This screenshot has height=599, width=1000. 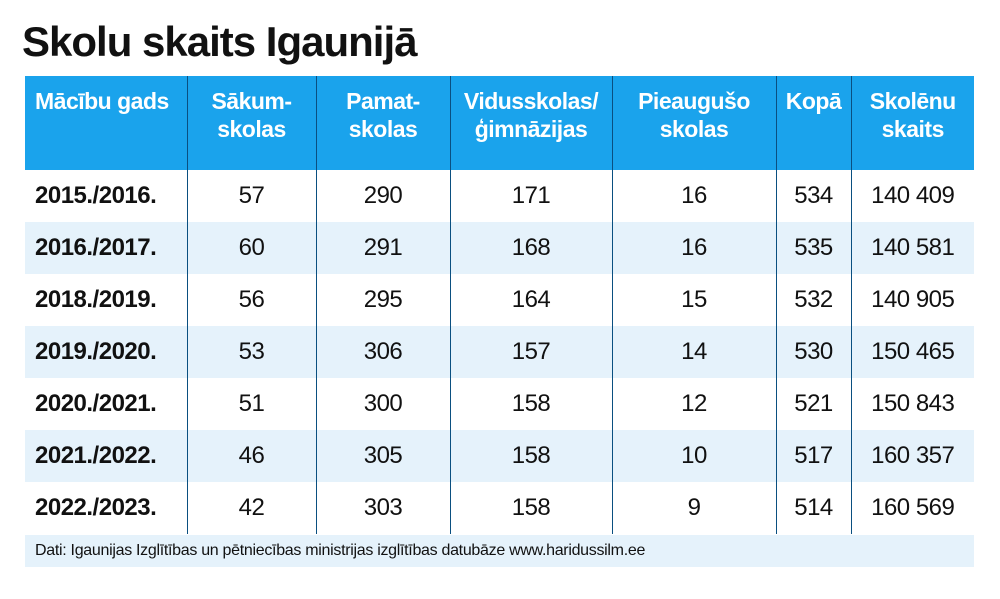 I want to click on table-row: 2019./2020. 53 306 157 14 530 150 465, so click(x=499, y=352).